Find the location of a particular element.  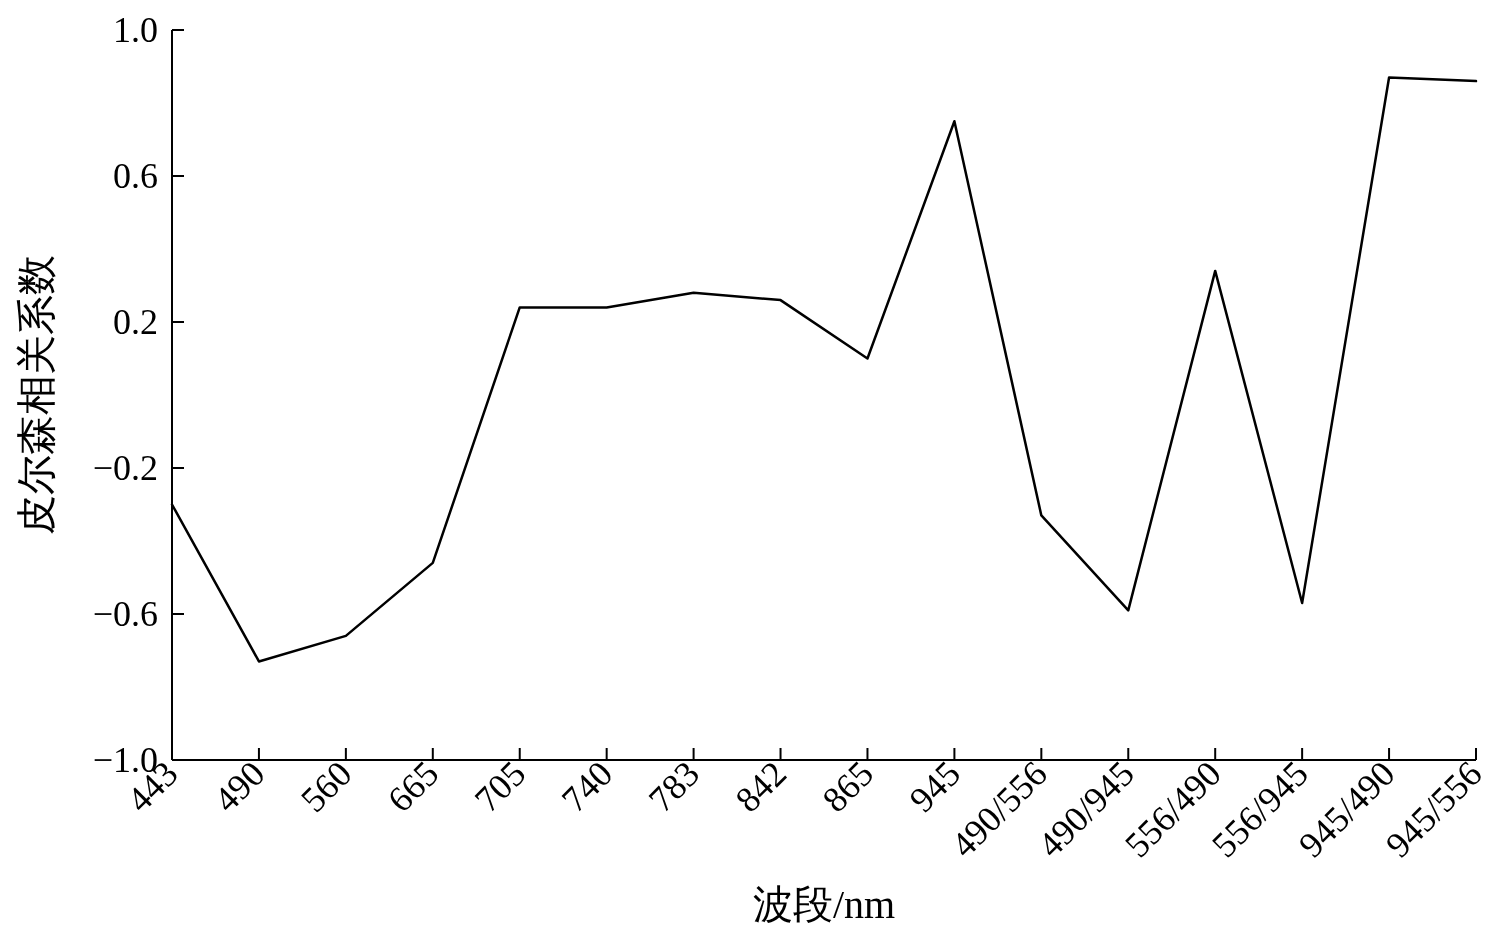

y-tick-label: 1.0 is located at coordinates (135, 30).